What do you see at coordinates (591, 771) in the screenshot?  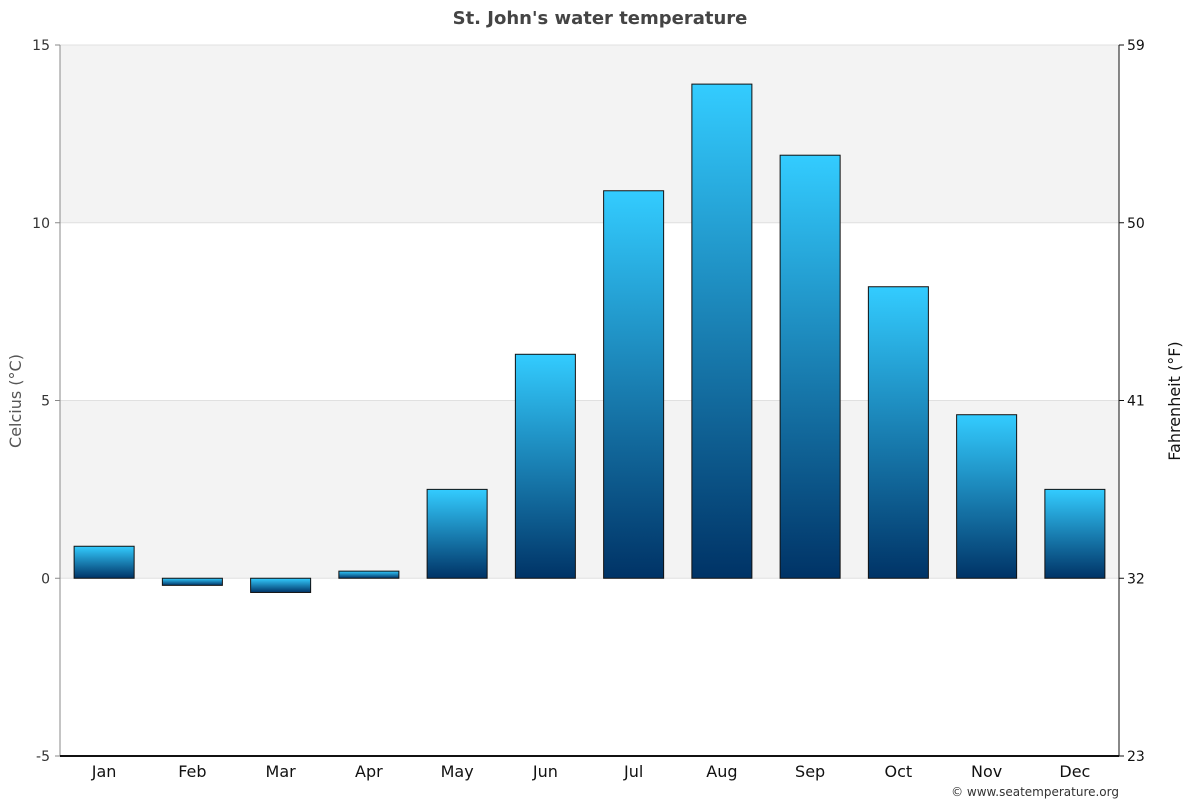 I see `category-labels: Jan Feb Mar Apr May Jun Jul Aug Sep Oct Nov Dec` at bounding box center [591, 771].